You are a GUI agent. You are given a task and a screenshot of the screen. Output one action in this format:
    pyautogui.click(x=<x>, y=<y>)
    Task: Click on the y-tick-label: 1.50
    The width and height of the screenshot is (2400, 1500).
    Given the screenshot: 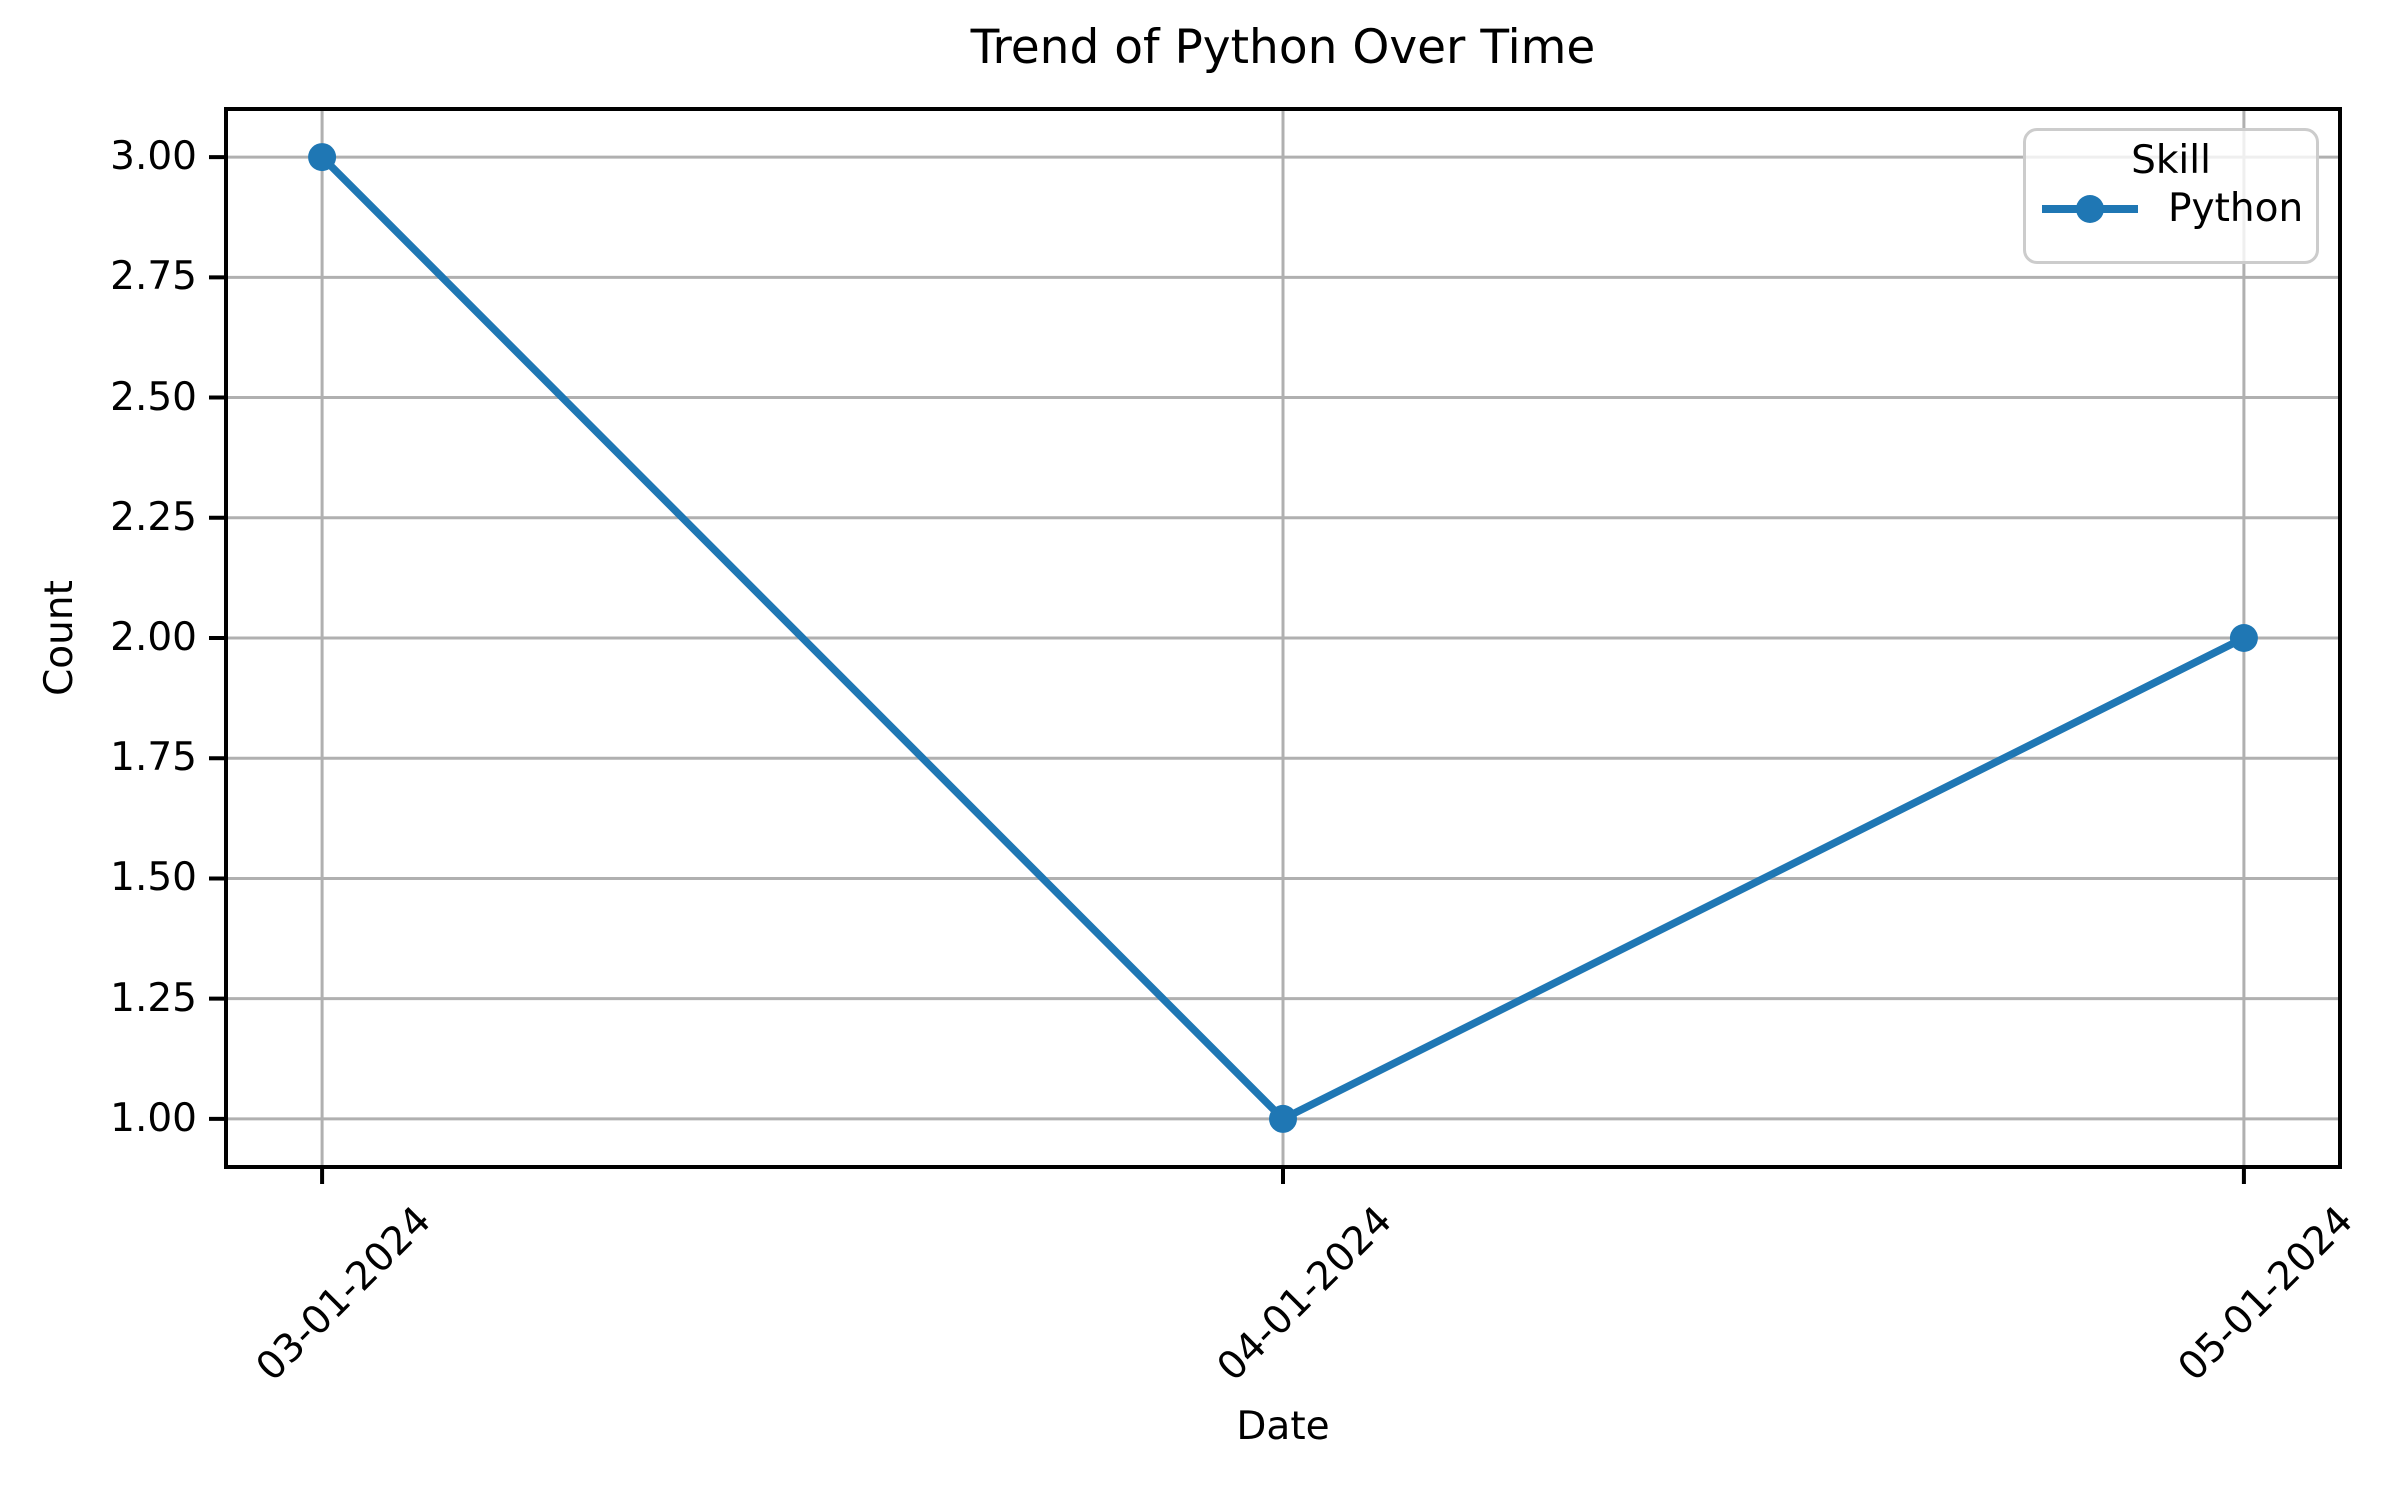 What is the action you would take?
    pyautogui.click(x=153, y=878)
    